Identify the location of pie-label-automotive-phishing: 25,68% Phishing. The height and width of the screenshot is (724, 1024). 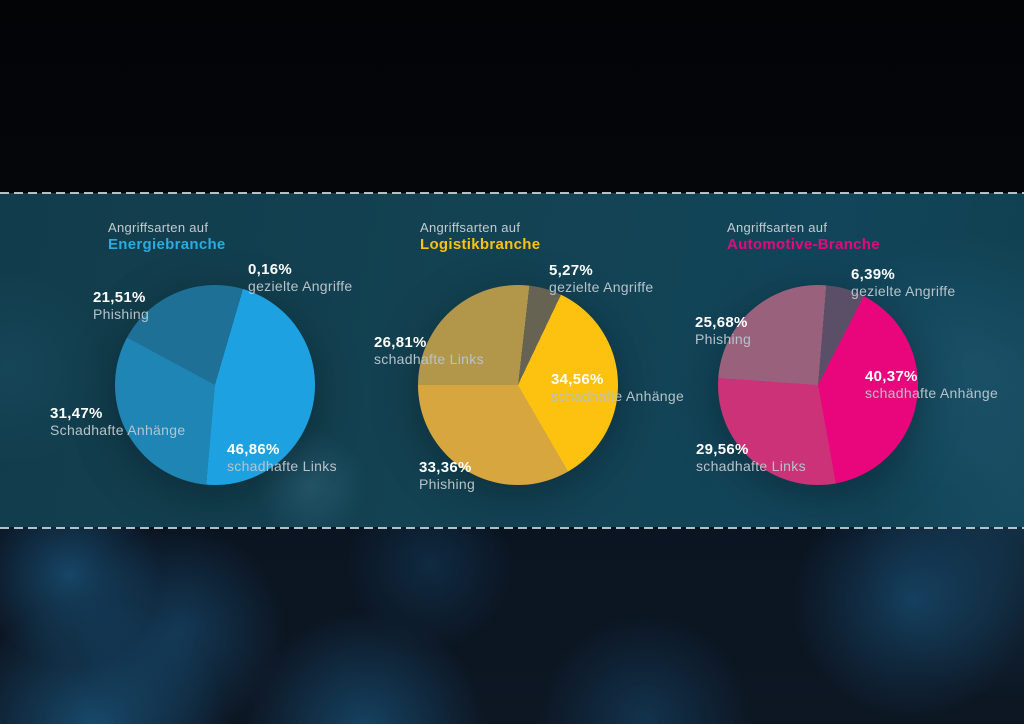
(723, 331).